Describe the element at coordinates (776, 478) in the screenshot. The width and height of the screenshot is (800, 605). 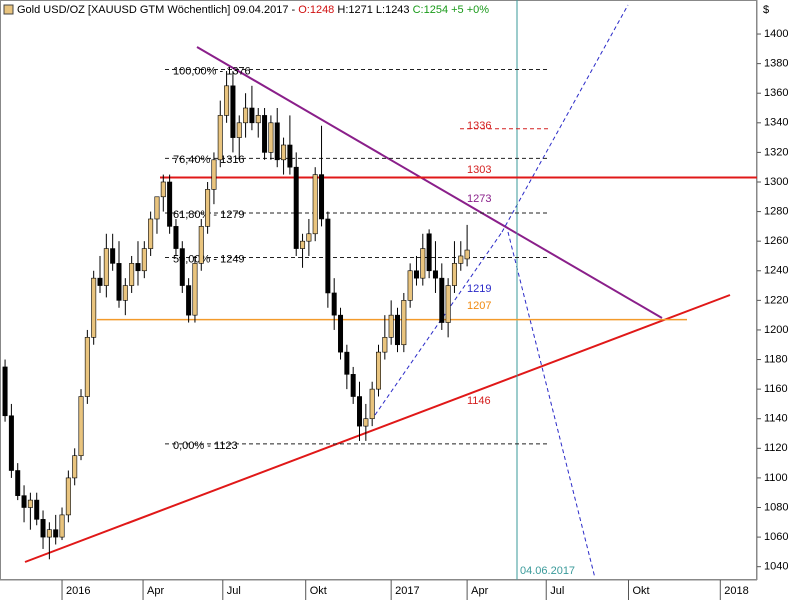
I see `y-tick-label: 1100` at that location.